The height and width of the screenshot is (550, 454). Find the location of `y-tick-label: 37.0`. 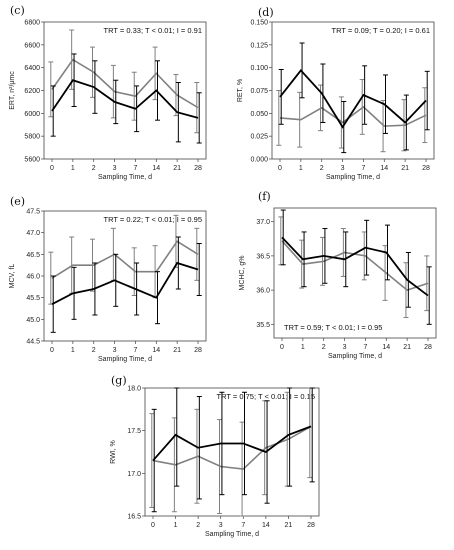

y-tick-label: 37.0 is located at coordinates (263, 222).